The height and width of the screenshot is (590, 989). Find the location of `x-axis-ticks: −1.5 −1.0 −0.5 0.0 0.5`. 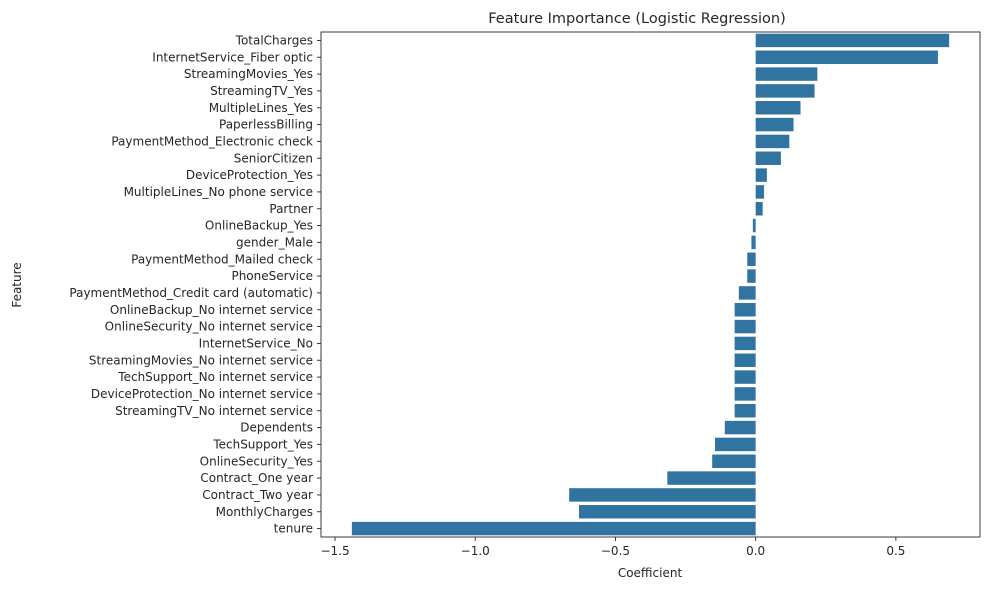

x-axis-ticks: −1.5 −1.0 −0.5 0.0 0.5 is located at coordinates (612, 547).